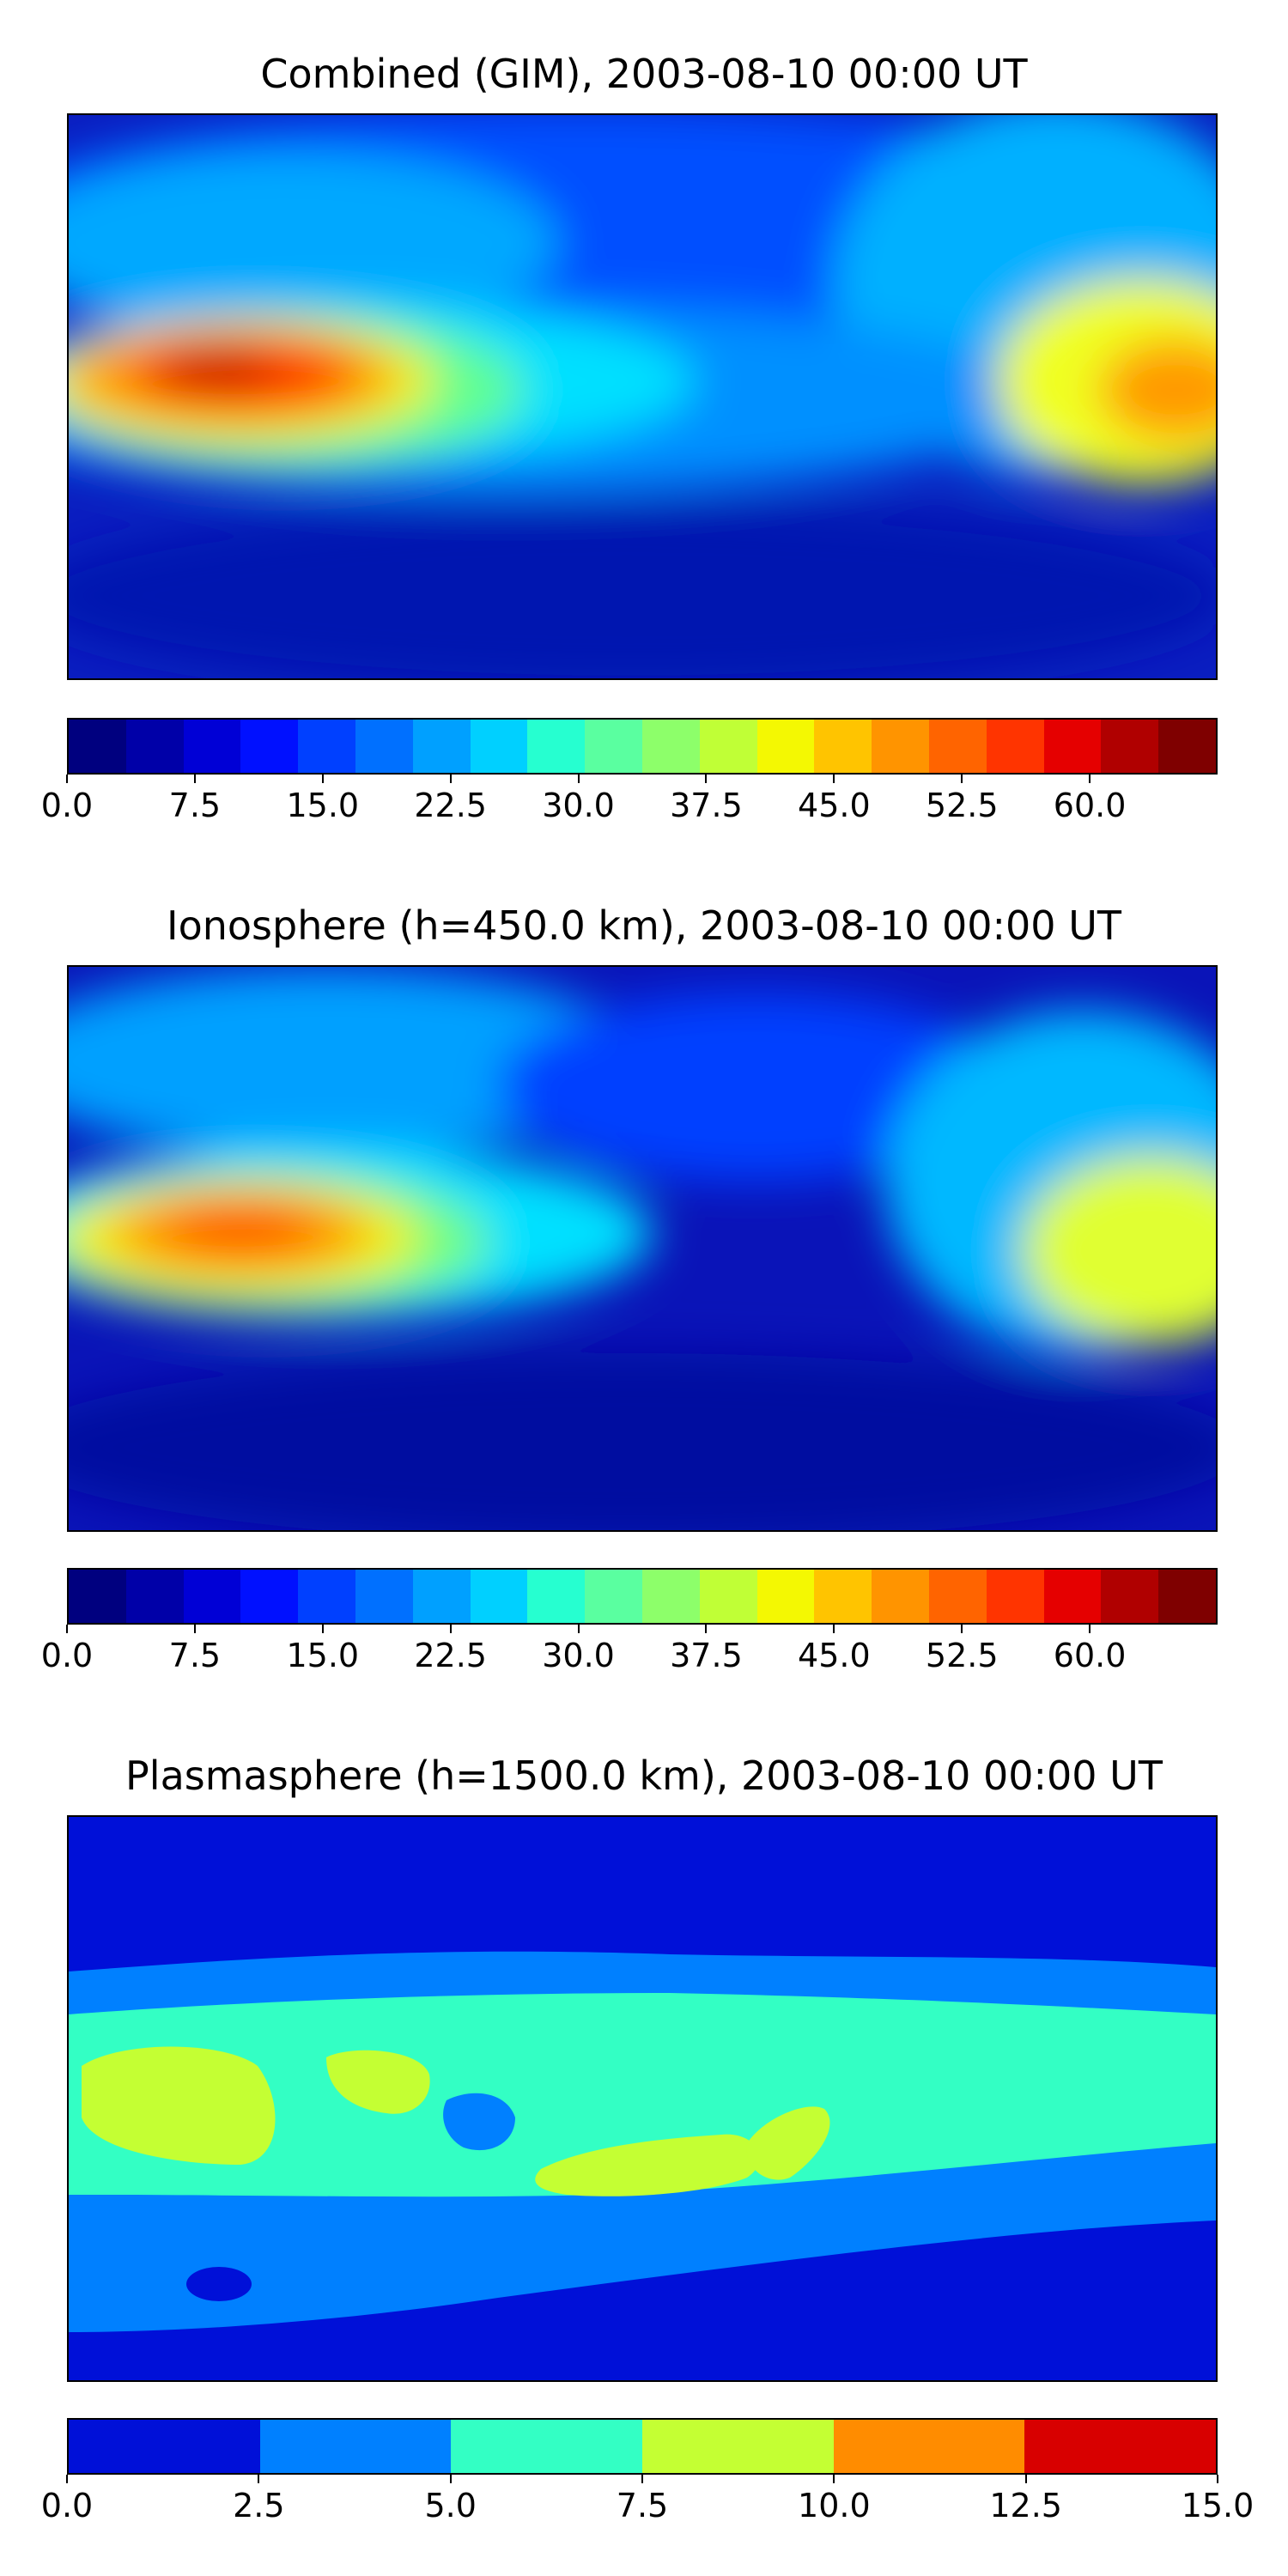  Describe the element at coordinates (644, 74) in the screenshot. I see `panel-1-title: Combined (GIM), 2003-08-10 00:00 UT` at that location.